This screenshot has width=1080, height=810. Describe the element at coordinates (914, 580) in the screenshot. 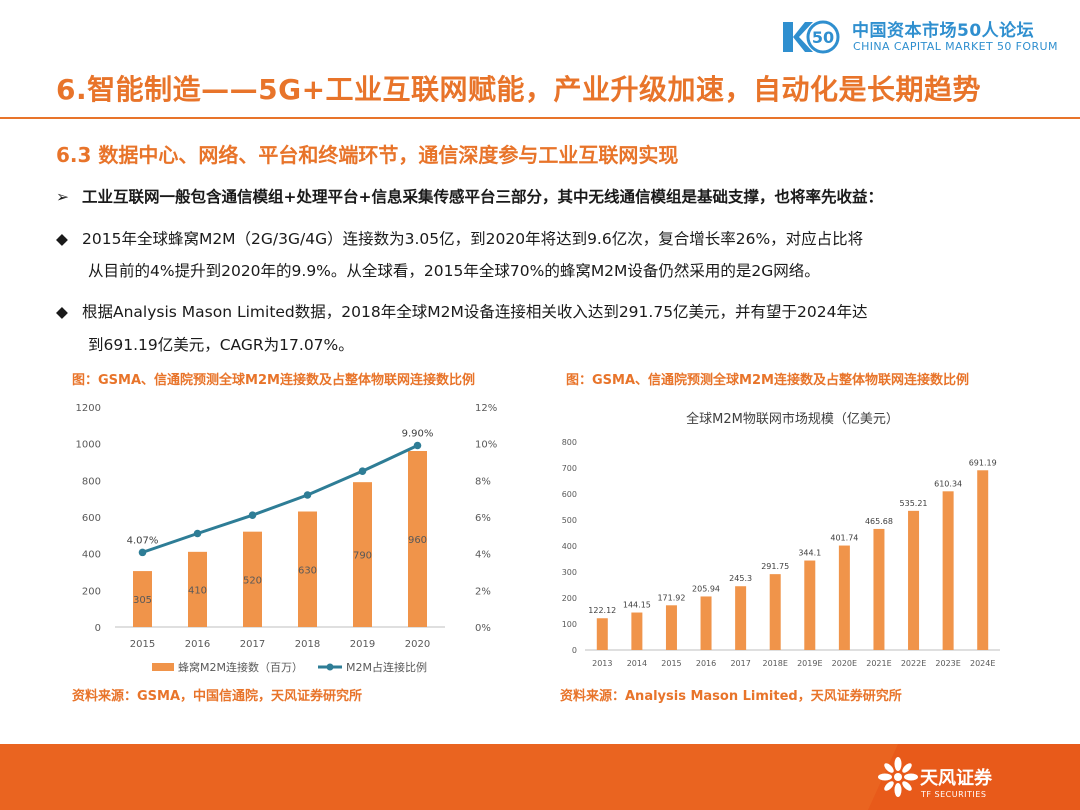

I see `bar-2022E` at that location.